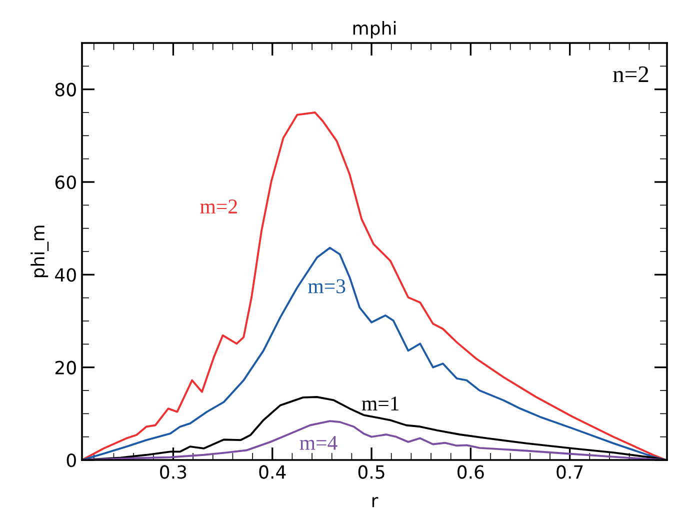 The height and width of the screenshot is (514, 681). Describe the element at coordinates (65, 89) in the screenshot. I see `y-tick-label: 80` at that location.